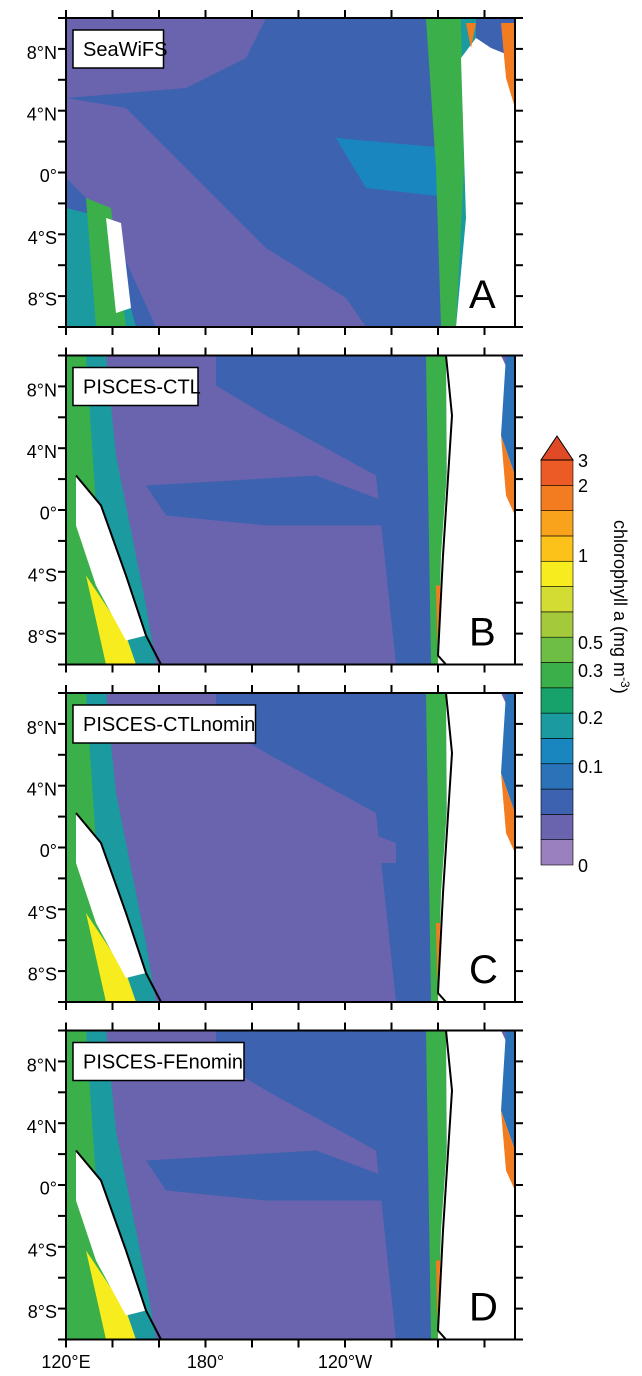 This screenshot has width=642, height=1376. Describe the element at coordinates (583, 461) in the screenshot. I see `colorbar-tick-label: 3` at that location.